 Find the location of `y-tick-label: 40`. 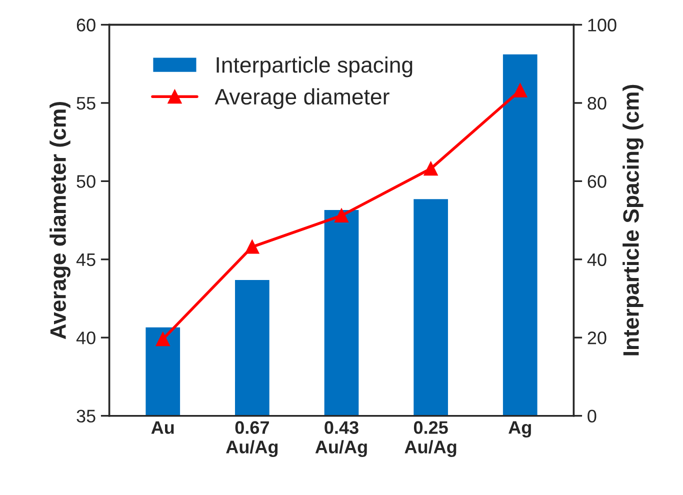

y-tick-label: 40 is located at coordinates (86, 338).